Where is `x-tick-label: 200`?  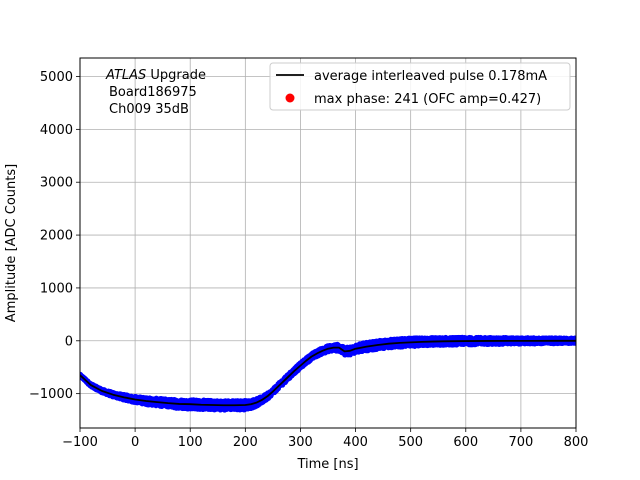 x-tick-label: 200 is located at coordinates (245, 442).